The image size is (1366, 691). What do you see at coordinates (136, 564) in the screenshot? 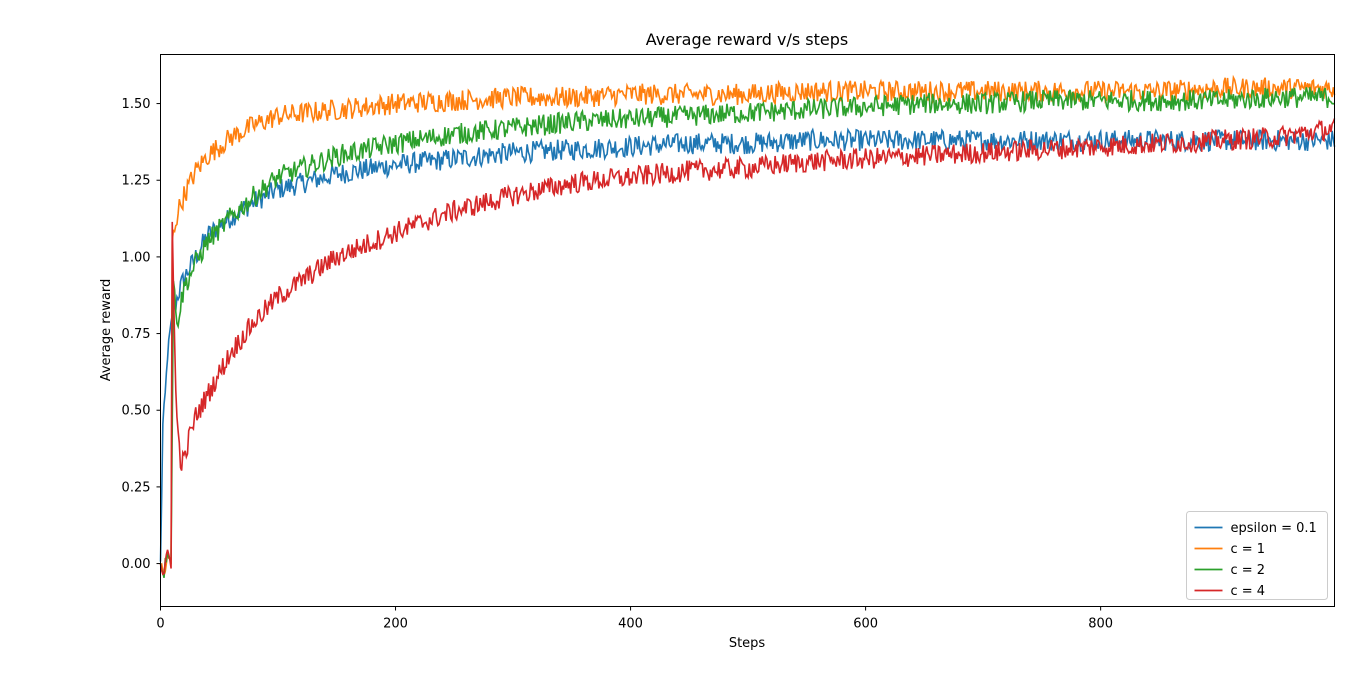
I see `y-tick-label: 0.00` at bounding box center [136, 564].